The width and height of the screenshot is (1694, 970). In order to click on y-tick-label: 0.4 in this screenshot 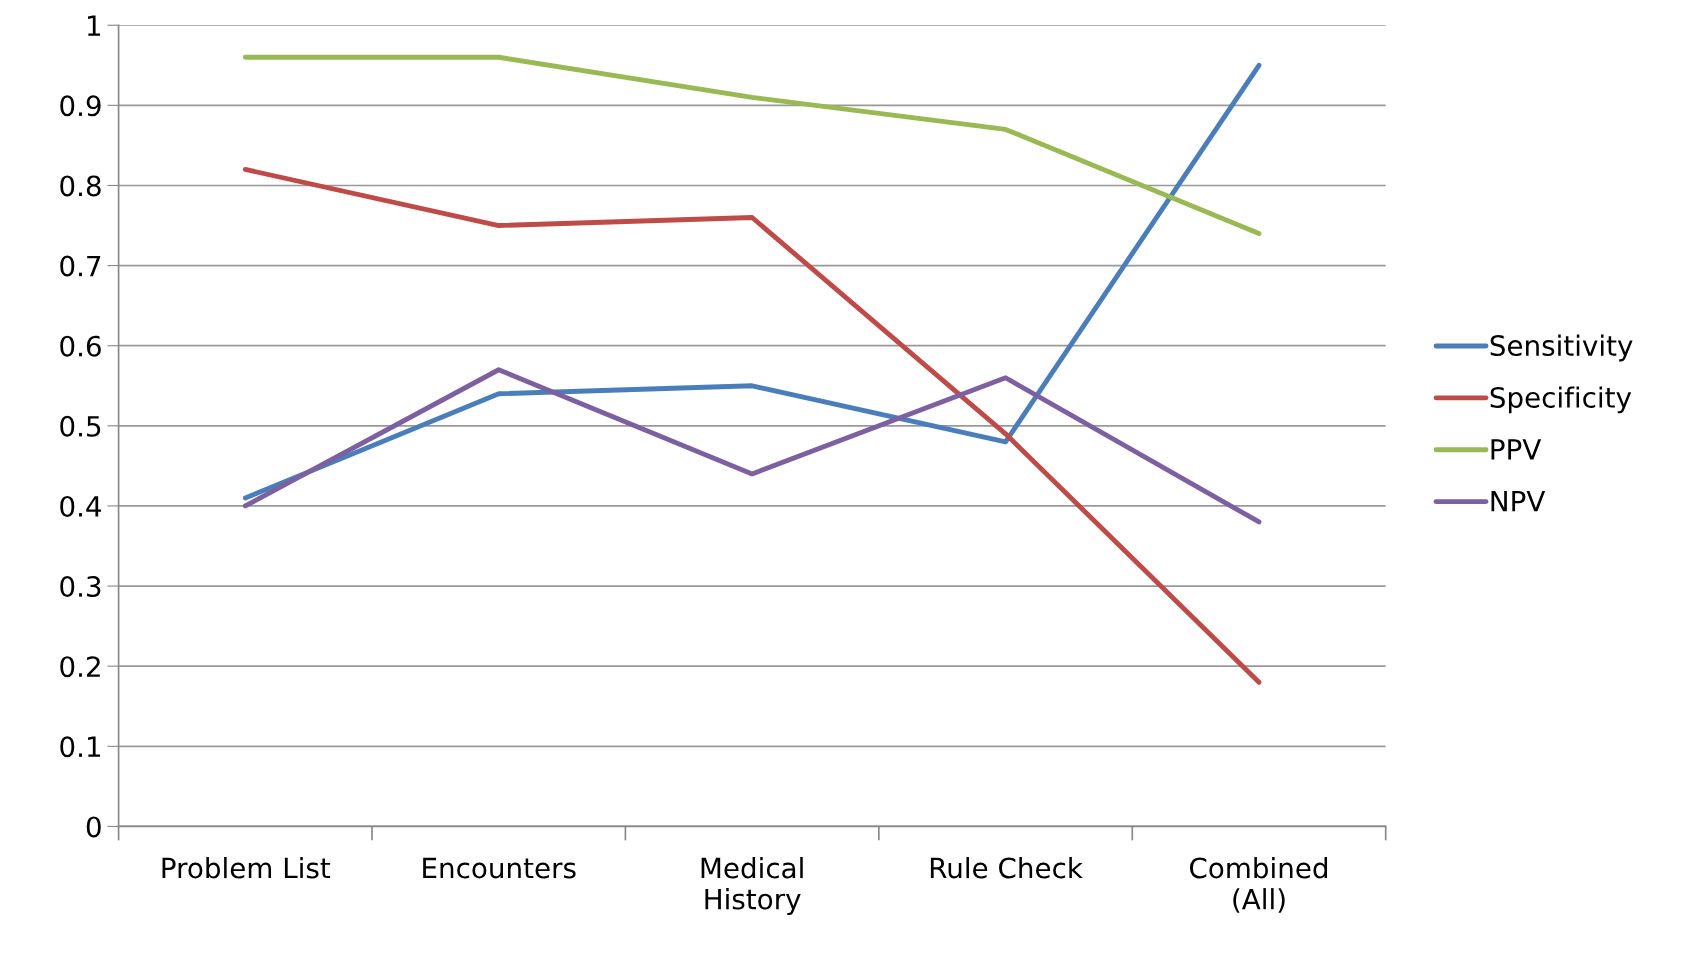, I will do `click(81, 506)`.